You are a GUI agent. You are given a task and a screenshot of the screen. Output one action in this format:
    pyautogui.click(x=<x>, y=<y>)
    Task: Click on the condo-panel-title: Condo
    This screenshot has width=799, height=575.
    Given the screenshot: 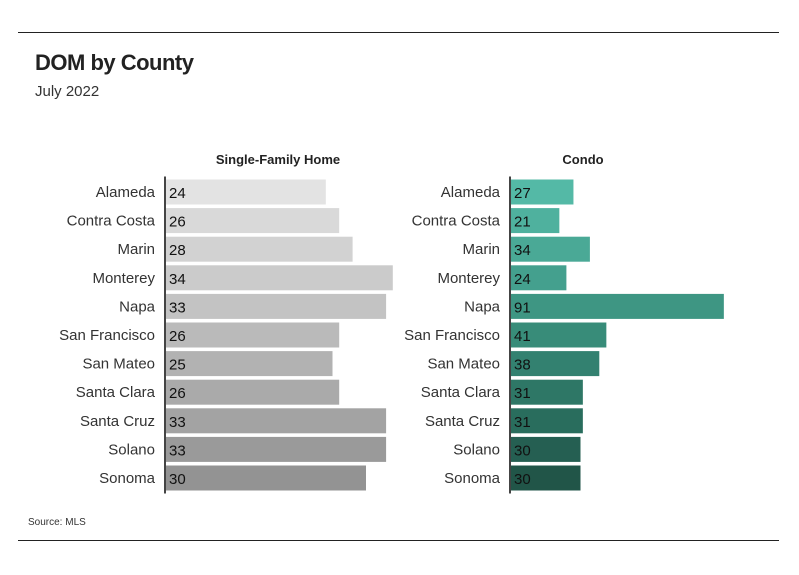 What is the action you would take?
    pyautogui.click(x=582, y=159)
    